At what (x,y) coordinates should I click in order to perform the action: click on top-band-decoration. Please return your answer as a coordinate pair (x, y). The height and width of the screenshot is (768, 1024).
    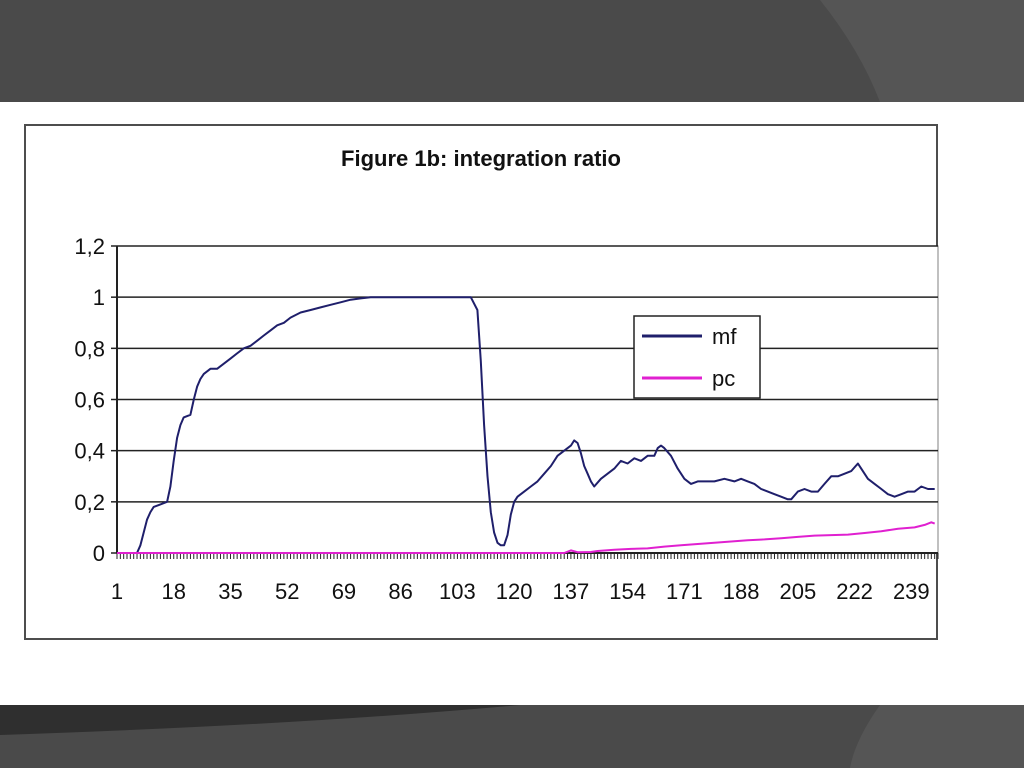
    Looking at the image, I should click on (922, 51).